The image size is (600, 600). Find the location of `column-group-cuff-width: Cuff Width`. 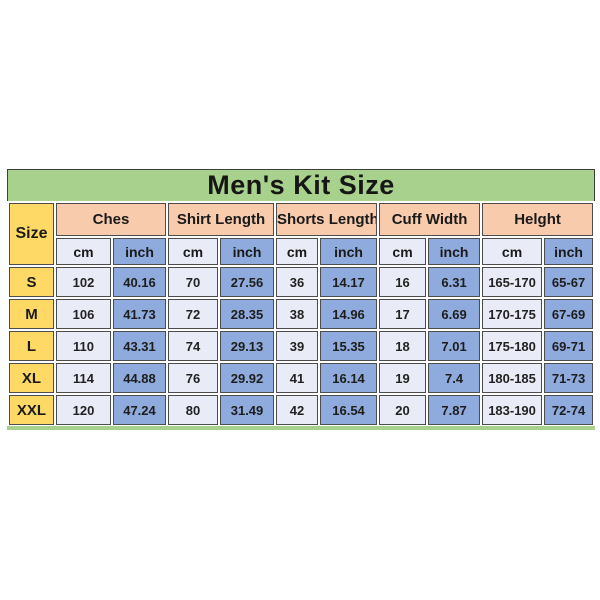

column-group-cuff-width: Cuff Width is located at coordinates (430, 219).